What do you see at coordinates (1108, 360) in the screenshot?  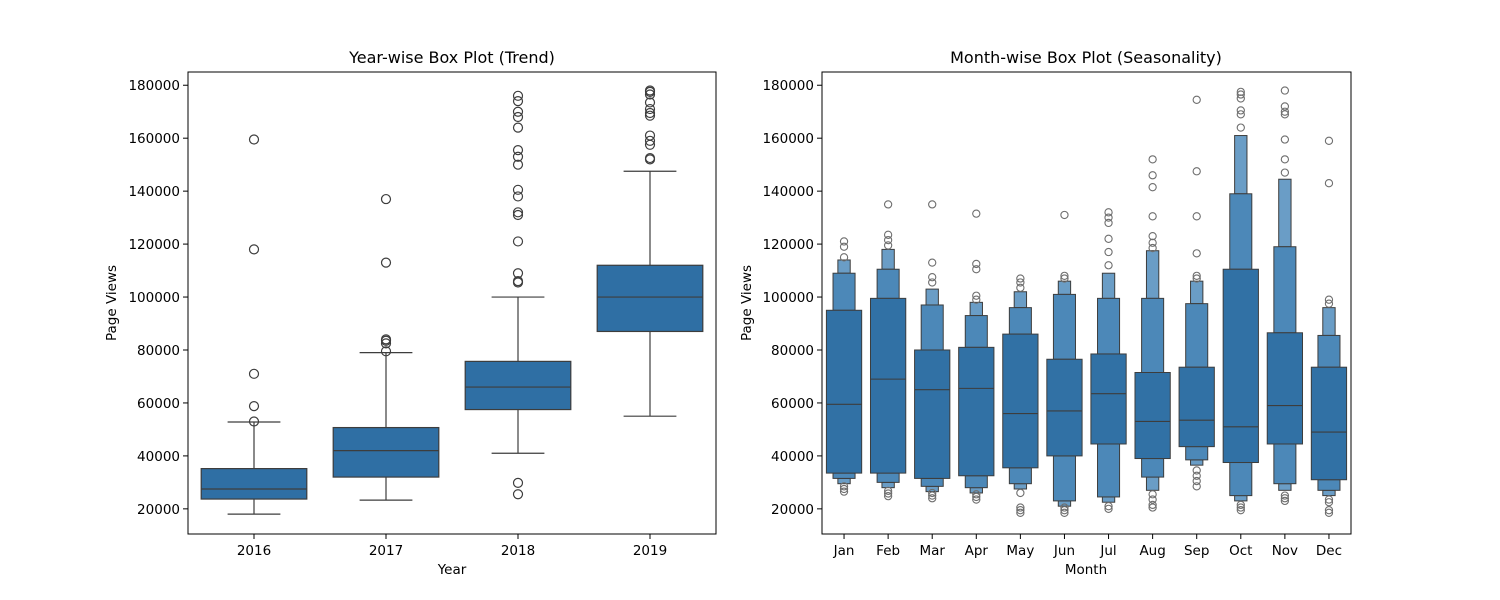 I see `boxen-Jul` at bounding box center [1108, 360].